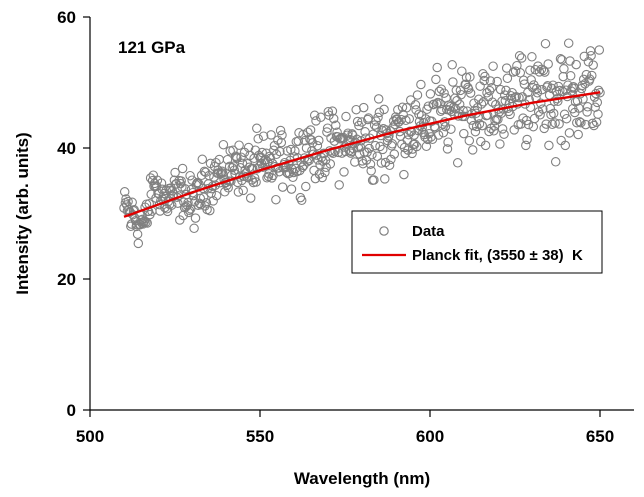 The width and height of the screenshot is (644, 497). I want to click on y-axis-title: Intensity (arb. units), so click(22, 213).